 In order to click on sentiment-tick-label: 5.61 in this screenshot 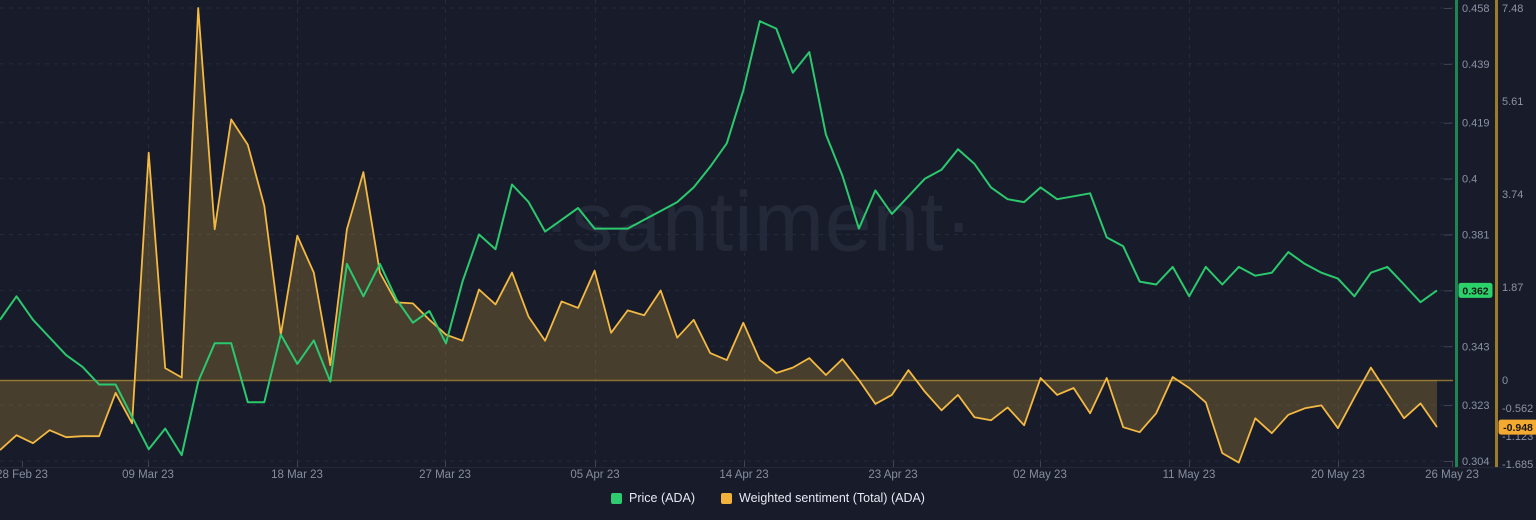, I will do `click(1512, 102)`.